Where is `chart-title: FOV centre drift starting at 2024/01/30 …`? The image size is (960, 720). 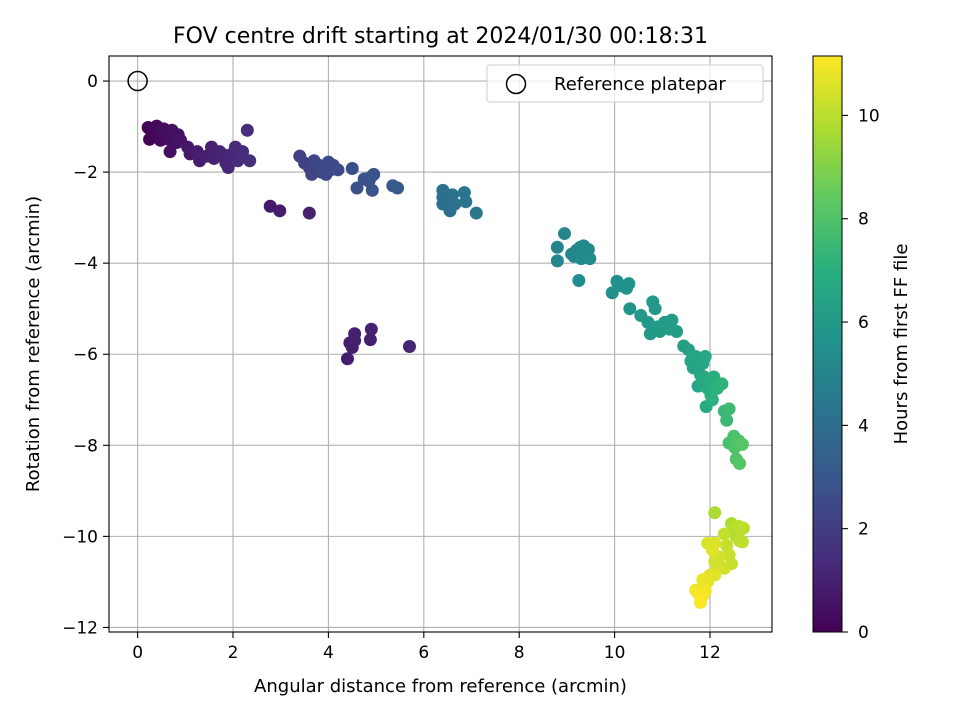 chart-title: FOV centre drift starting at 2024/01/30 … is located at coordinates (440, 36).